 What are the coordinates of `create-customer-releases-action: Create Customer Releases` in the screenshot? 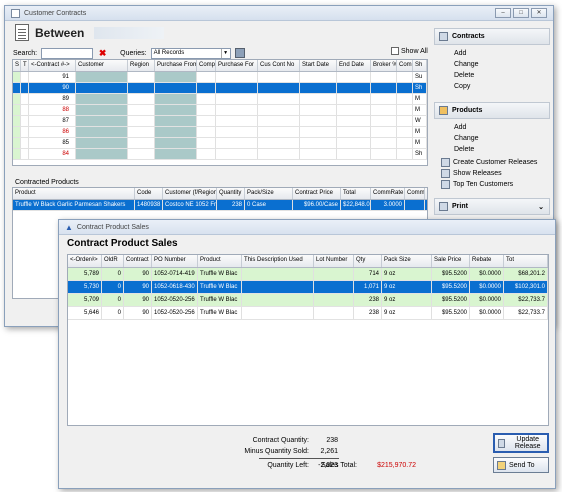 It's located at (492, 162).